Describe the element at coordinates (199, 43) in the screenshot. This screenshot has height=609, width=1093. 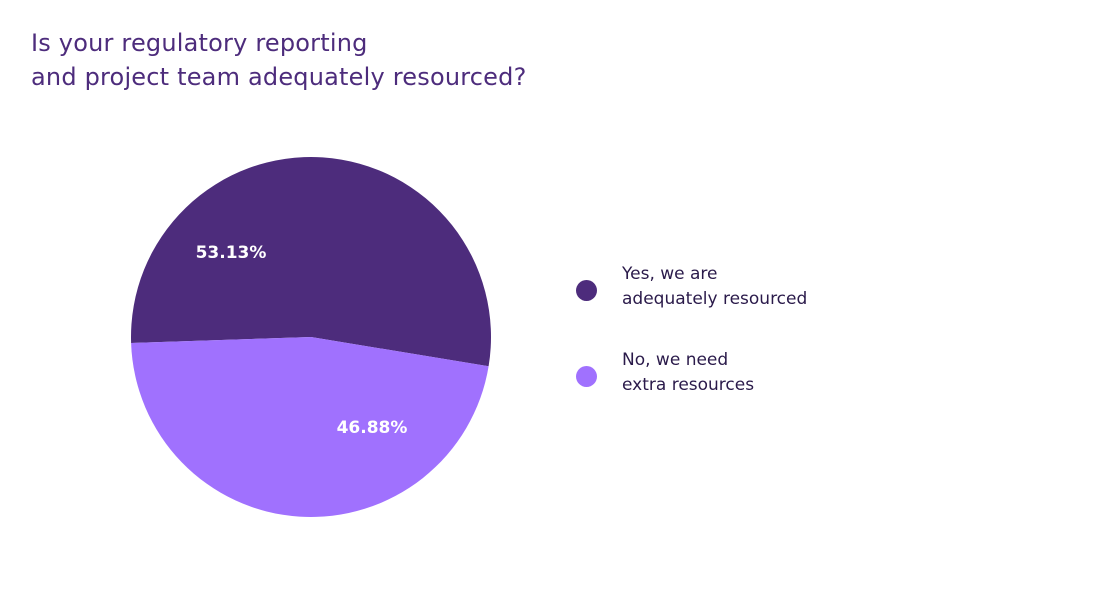
I see `title-line-1: Is your regulatory reporting` at that location.